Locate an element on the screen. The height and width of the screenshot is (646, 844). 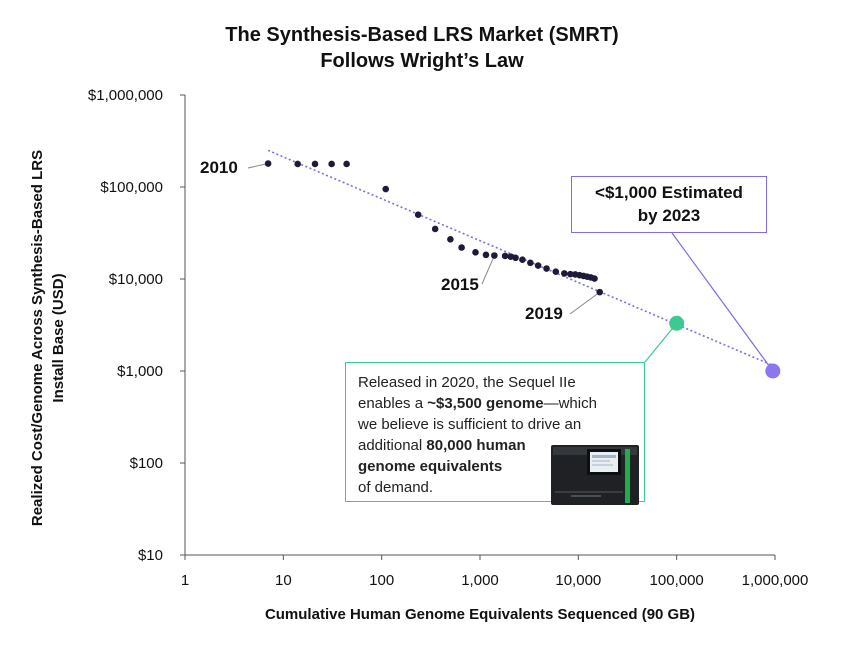
x-tick-label: 1,000,000 is located at coordinates (775, 580).